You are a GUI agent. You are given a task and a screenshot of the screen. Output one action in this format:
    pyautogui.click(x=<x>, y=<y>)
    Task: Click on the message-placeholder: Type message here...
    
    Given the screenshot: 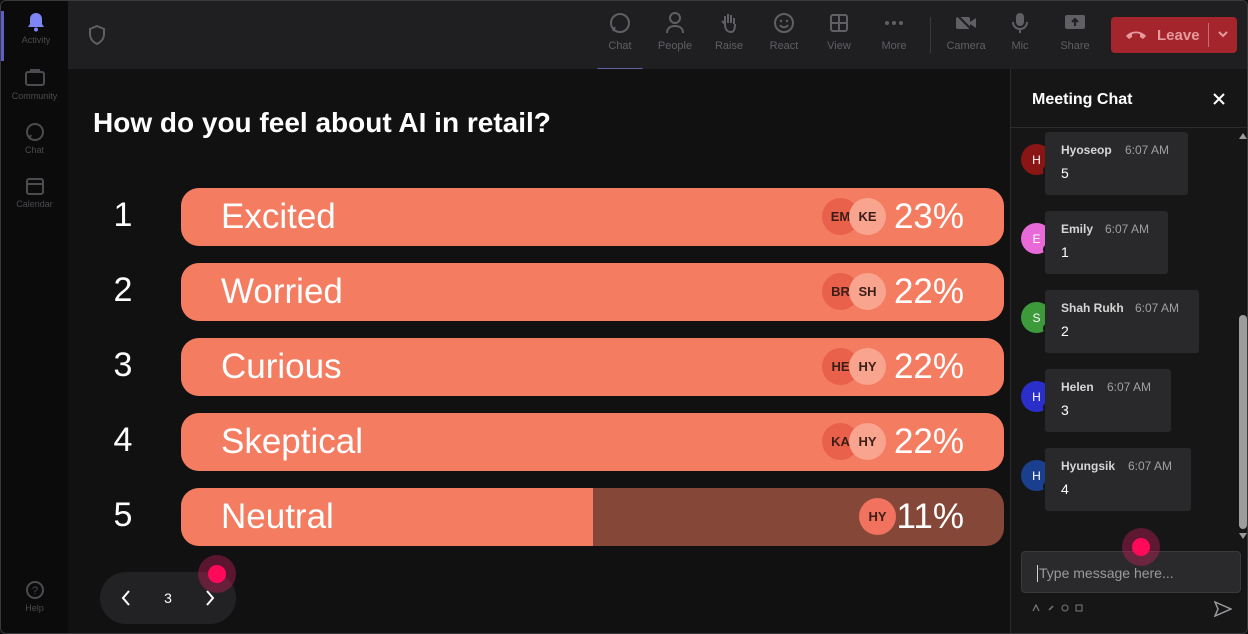 What is the action you would take?
    pyautogui.click(x=1106, y=573)
    